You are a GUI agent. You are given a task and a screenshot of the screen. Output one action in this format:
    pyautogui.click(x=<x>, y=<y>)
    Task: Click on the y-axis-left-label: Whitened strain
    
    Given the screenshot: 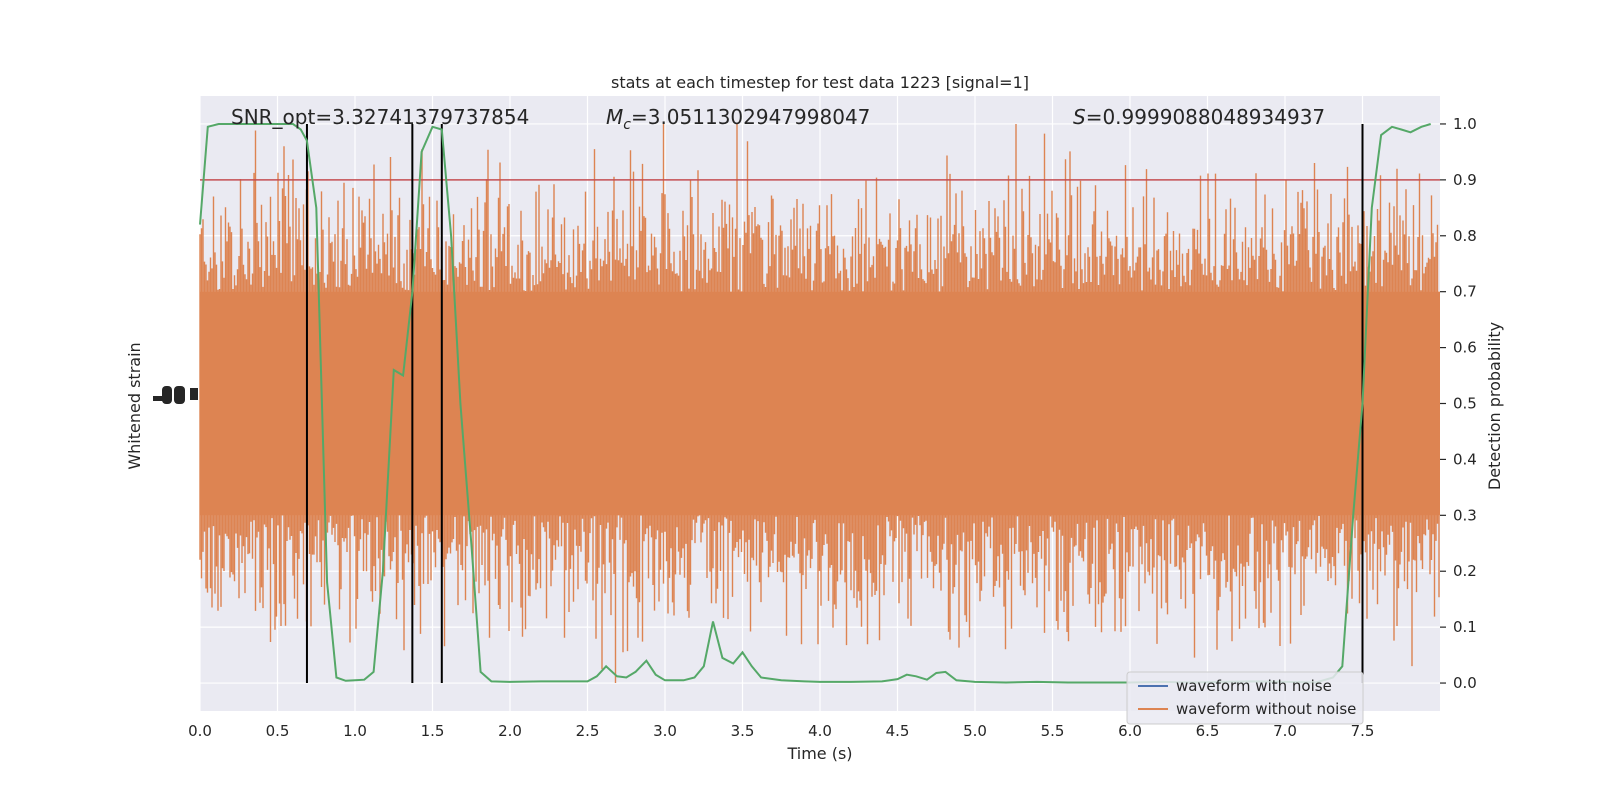 What is the action you would take?
    pyautogui.click(x=134, y=405)
    